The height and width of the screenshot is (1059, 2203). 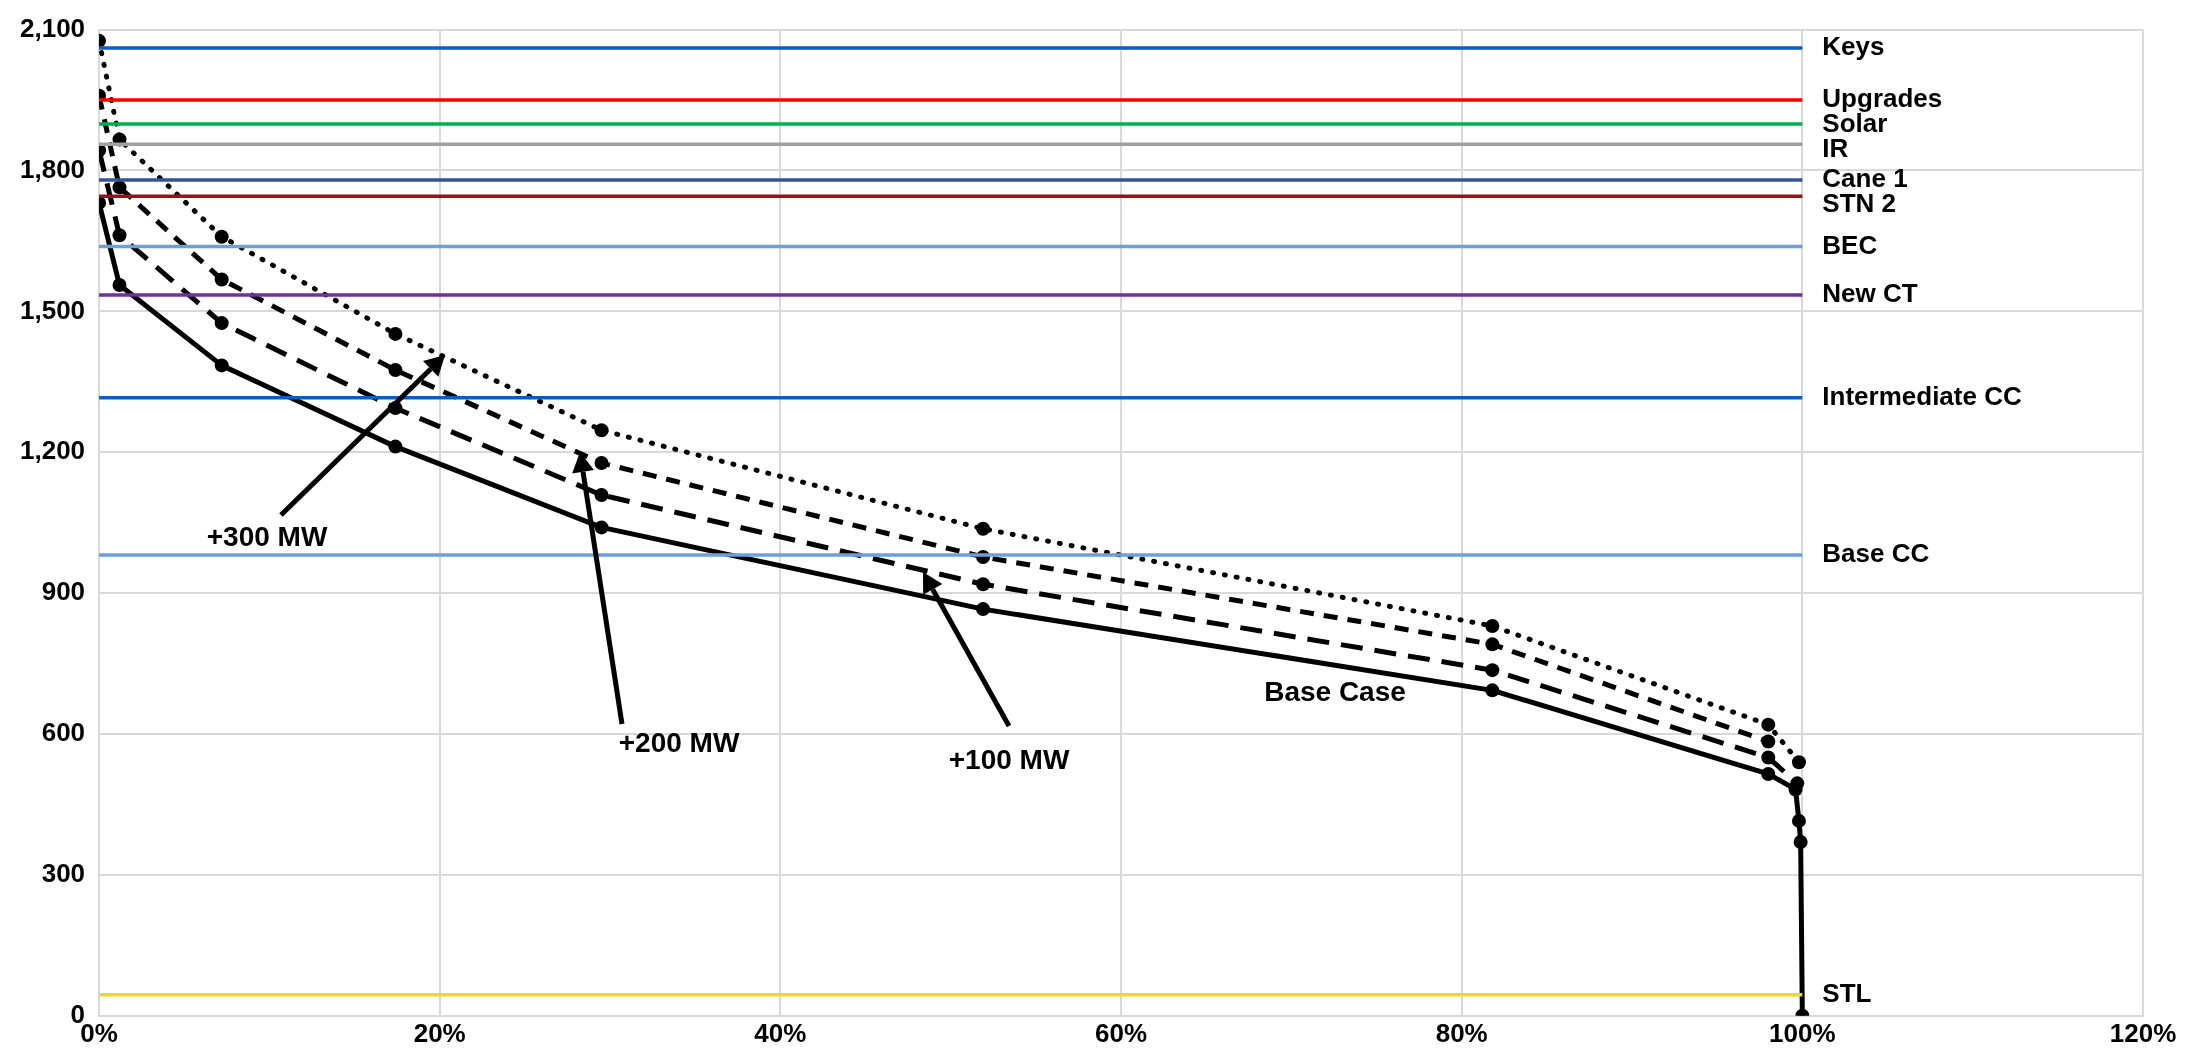 I want to click on y-tick-label: 1,800, so click(x=52, y=168).